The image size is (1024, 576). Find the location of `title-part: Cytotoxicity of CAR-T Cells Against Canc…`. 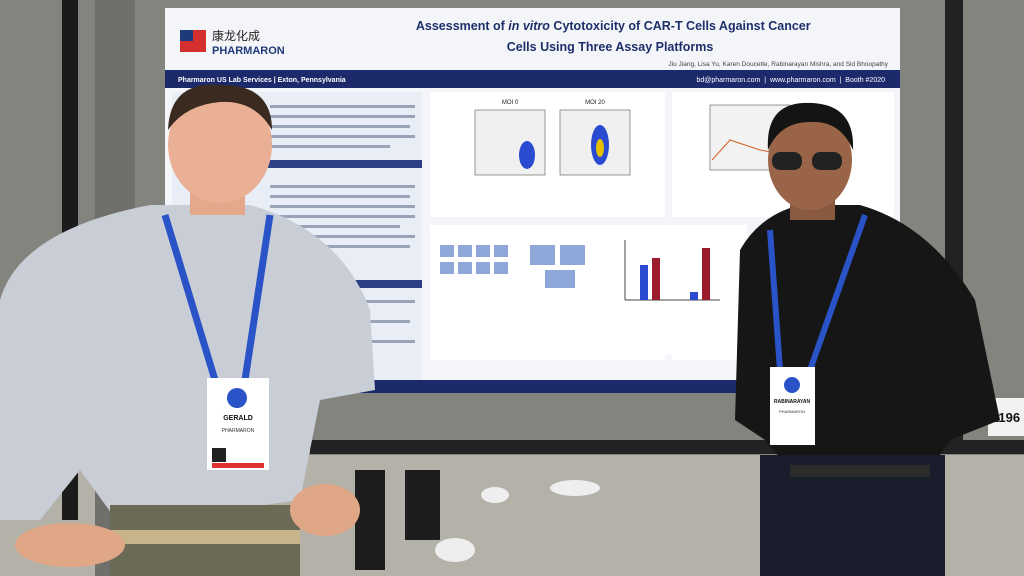

title-part: Cytotoxicity of CAR-T Cells Against Canc… is located at coordinates (680, 26).